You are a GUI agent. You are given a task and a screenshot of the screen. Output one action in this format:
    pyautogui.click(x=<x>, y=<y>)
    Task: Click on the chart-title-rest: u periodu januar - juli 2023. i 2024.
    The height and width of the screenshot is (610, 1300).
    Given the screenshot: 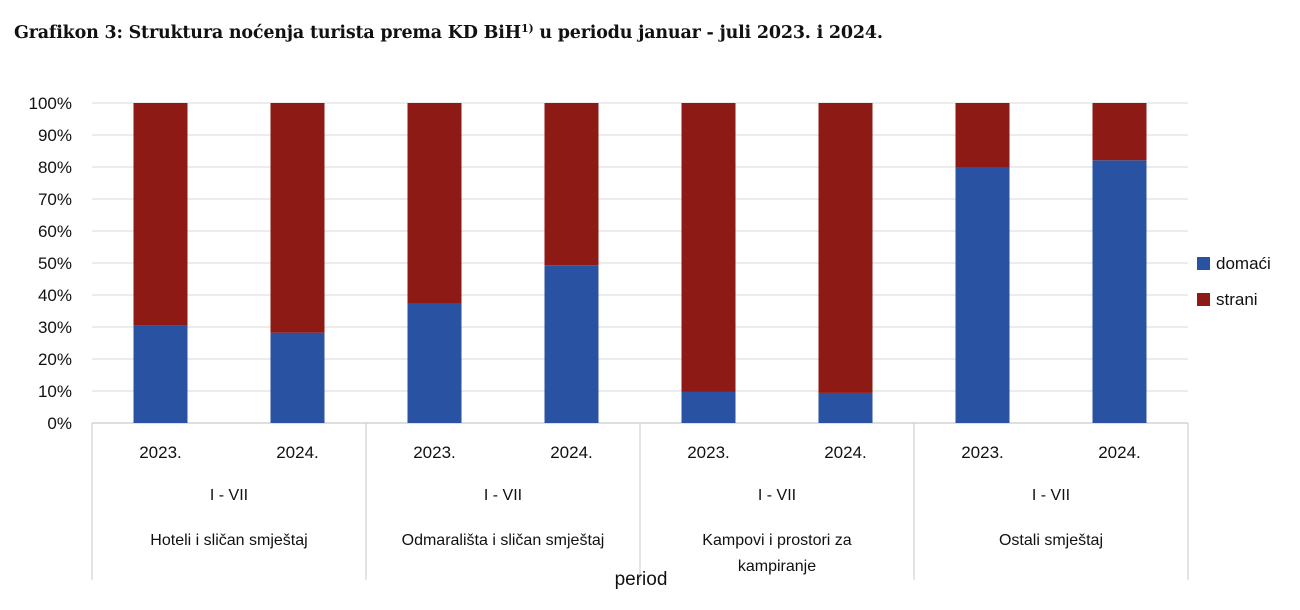 What is the action you would take?
    pyautogui.click(x=708, y=33)
    